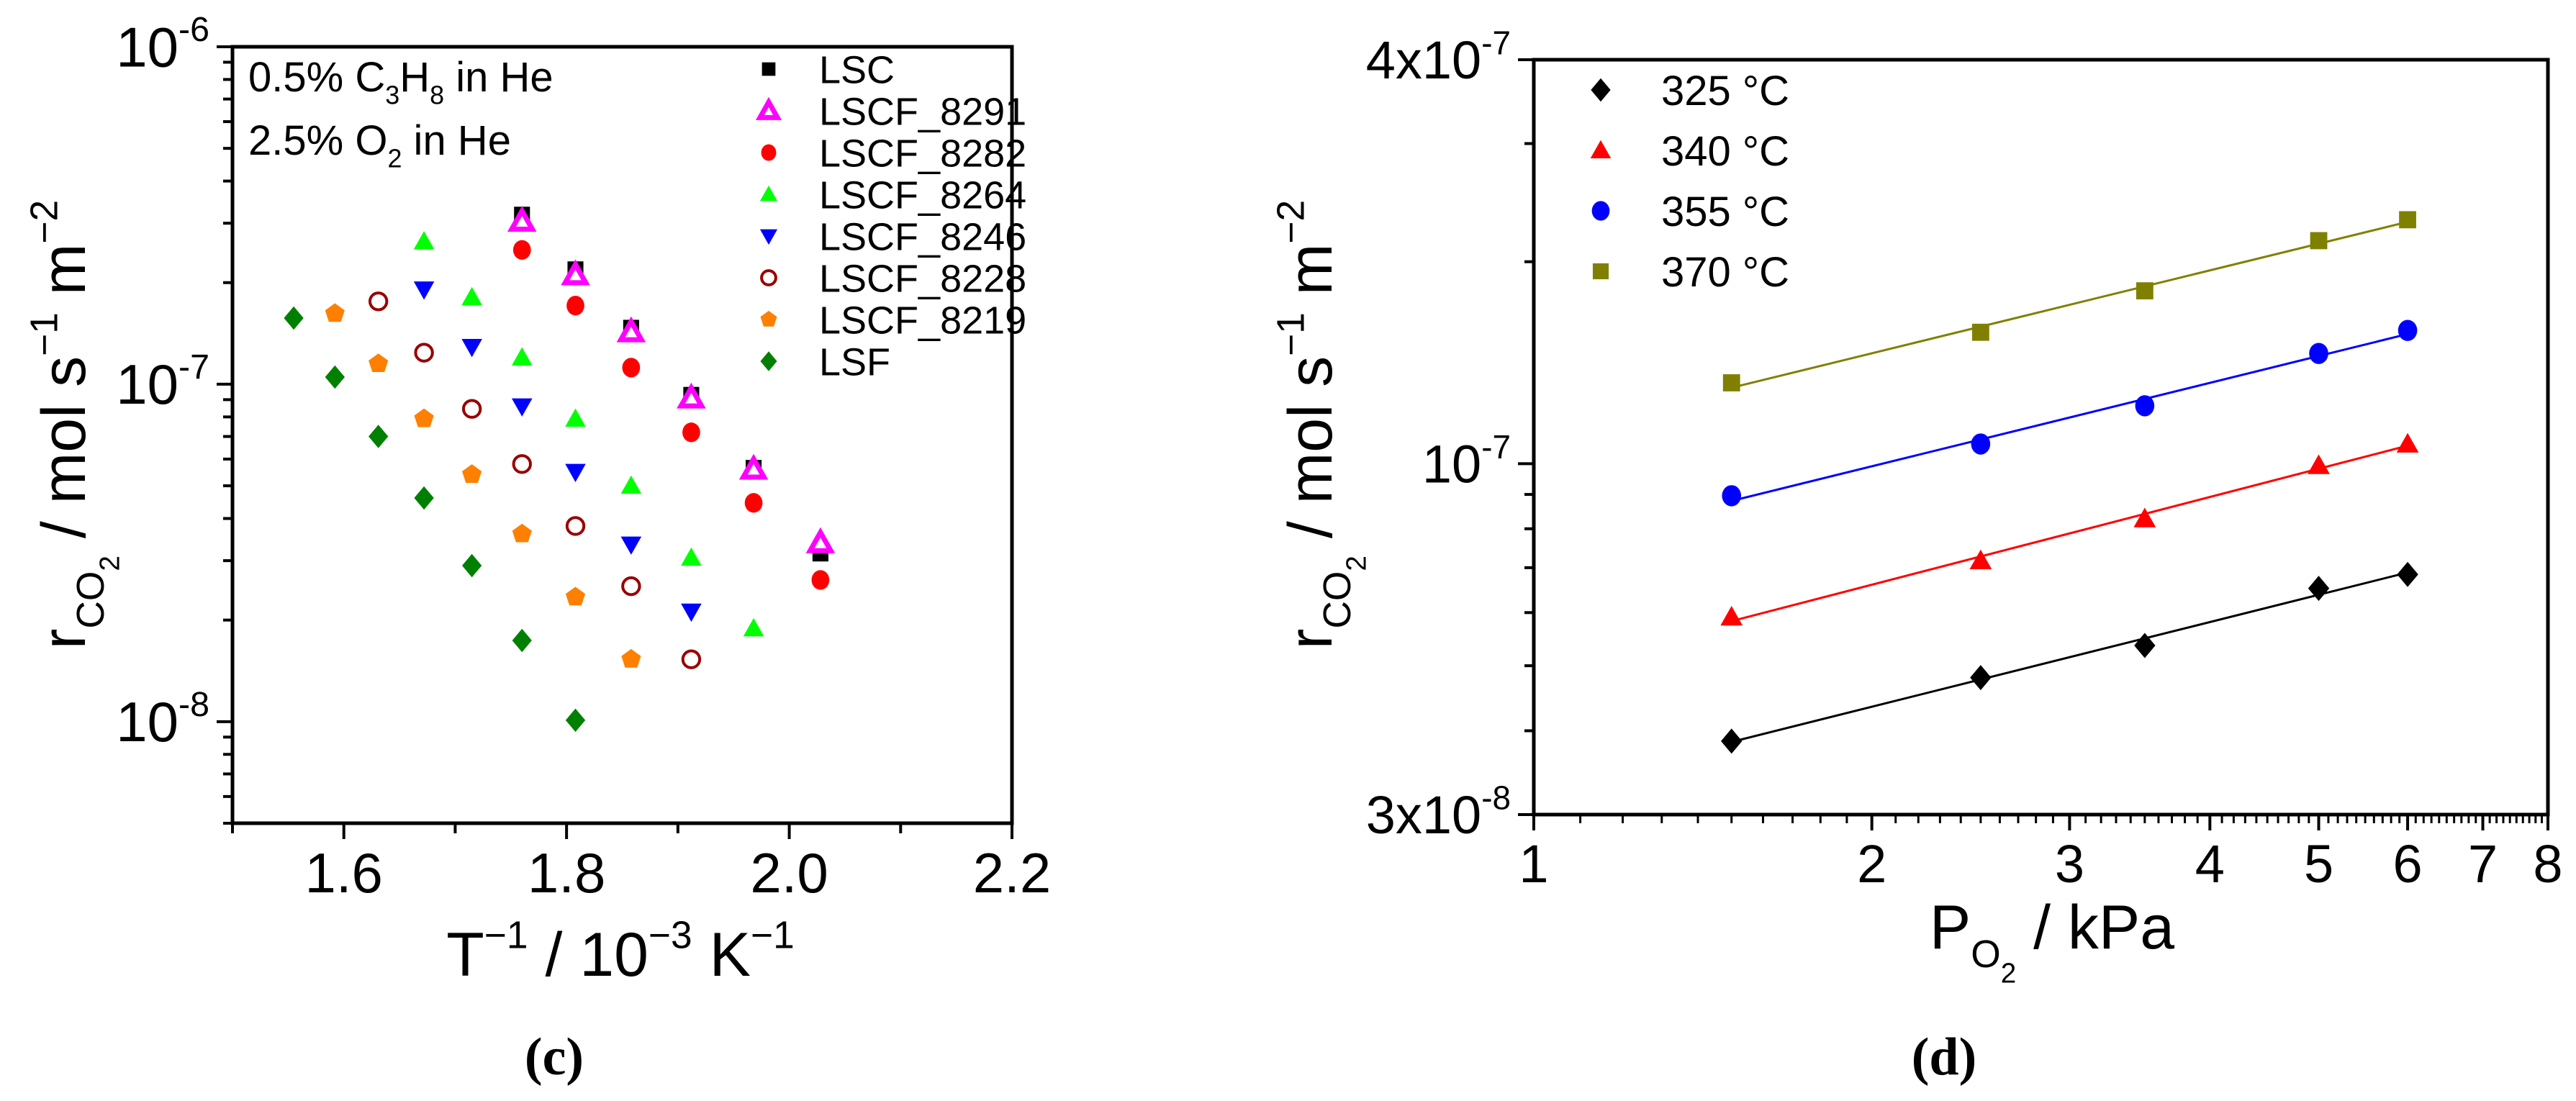 The height and width of the screenshot is (1101, 2576). I want to click on legend-label: 355 °C, so click(1725, 212).